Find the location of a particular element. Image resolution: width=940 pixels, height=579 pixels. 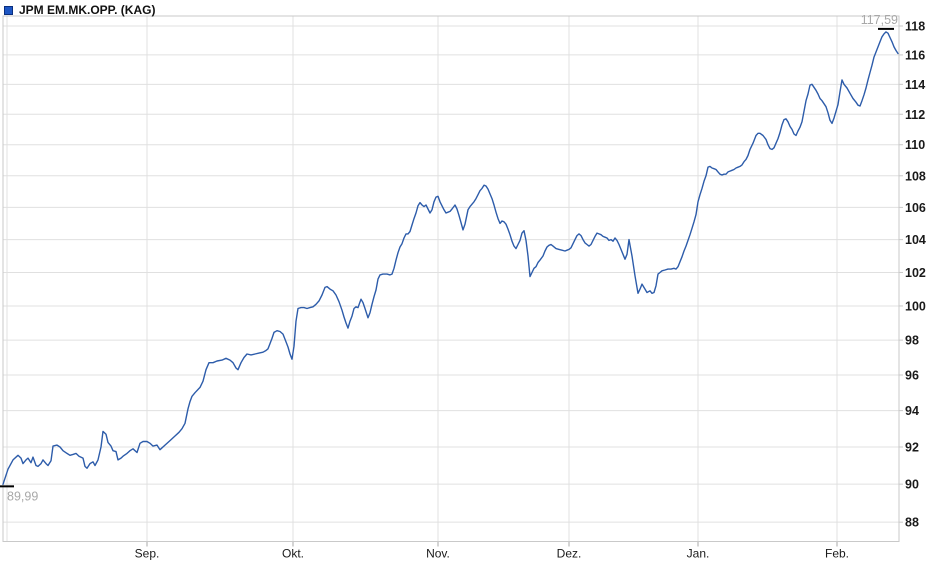

y-axis-label: 112 is located at coordinates (915, 115).